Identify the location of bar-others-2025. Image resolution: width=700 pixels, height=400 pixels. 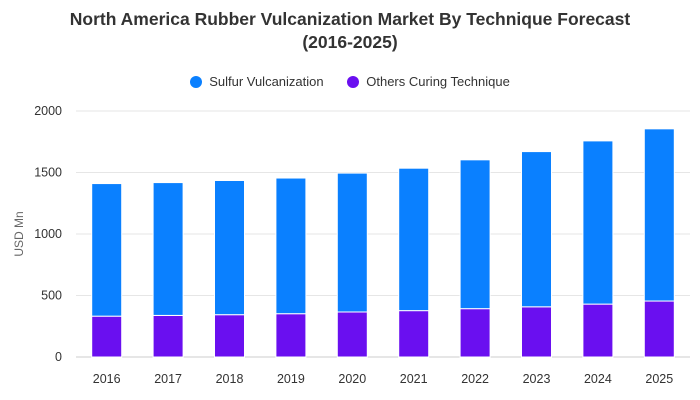
(659, 329).